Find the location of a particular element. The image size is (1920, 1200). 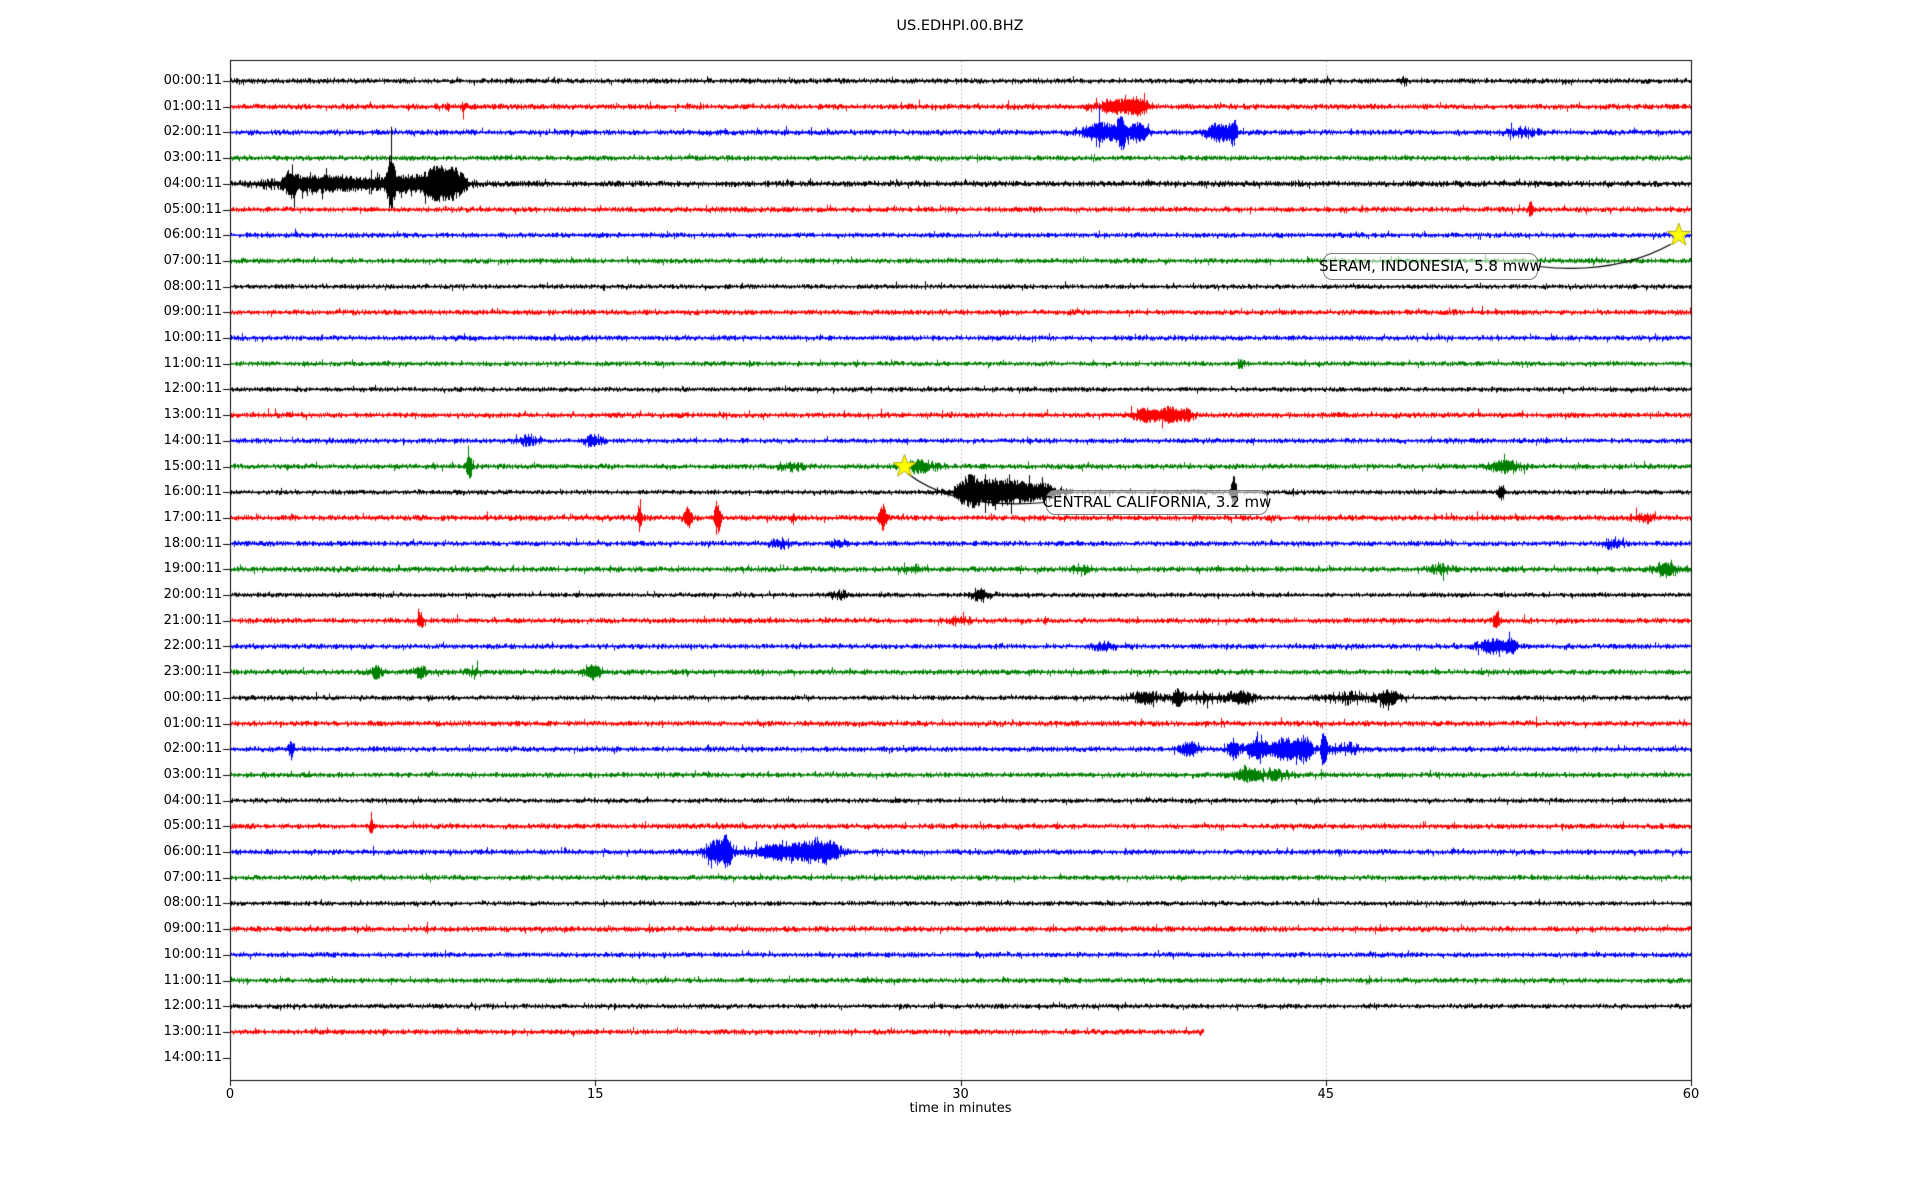

row-time-label: 16:00:11 is located at coordinates (192, 492).